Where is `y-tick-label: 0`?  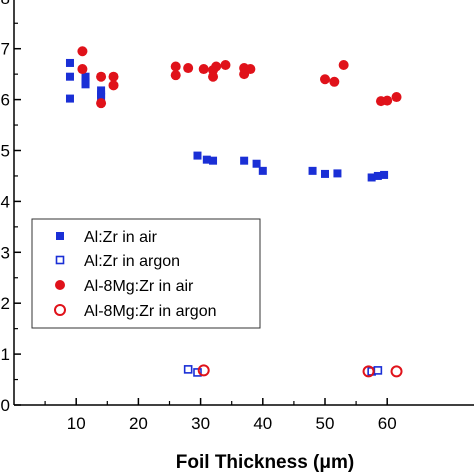
y-tick-label: 0 is located at coordinates (5, 405).